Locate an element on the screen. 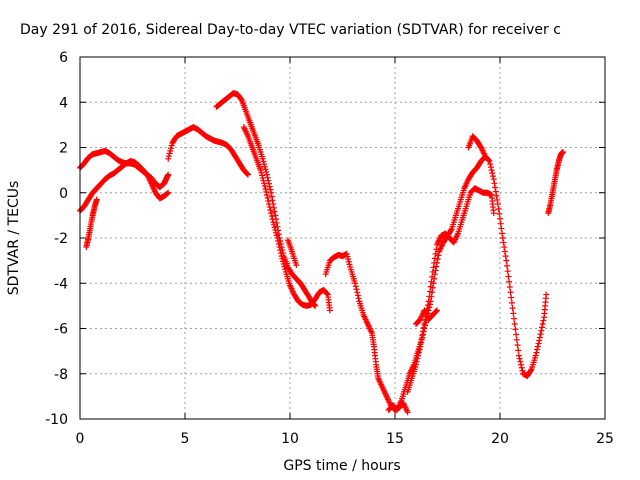  y-axis-label: SDTVAR / TECUs is located at coordinates (14, 238).